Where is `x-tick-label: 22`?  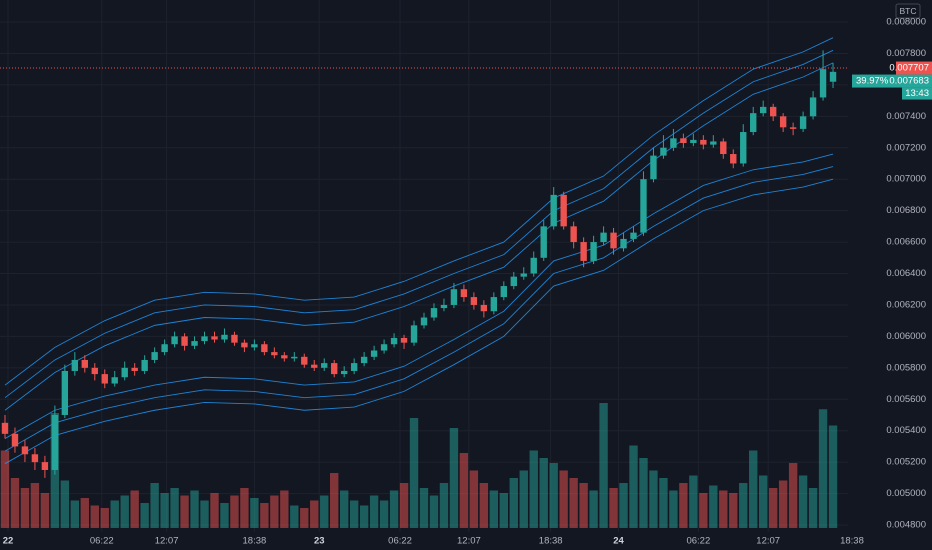 x-tick-label: 22 is located at coordinates (8, 541).